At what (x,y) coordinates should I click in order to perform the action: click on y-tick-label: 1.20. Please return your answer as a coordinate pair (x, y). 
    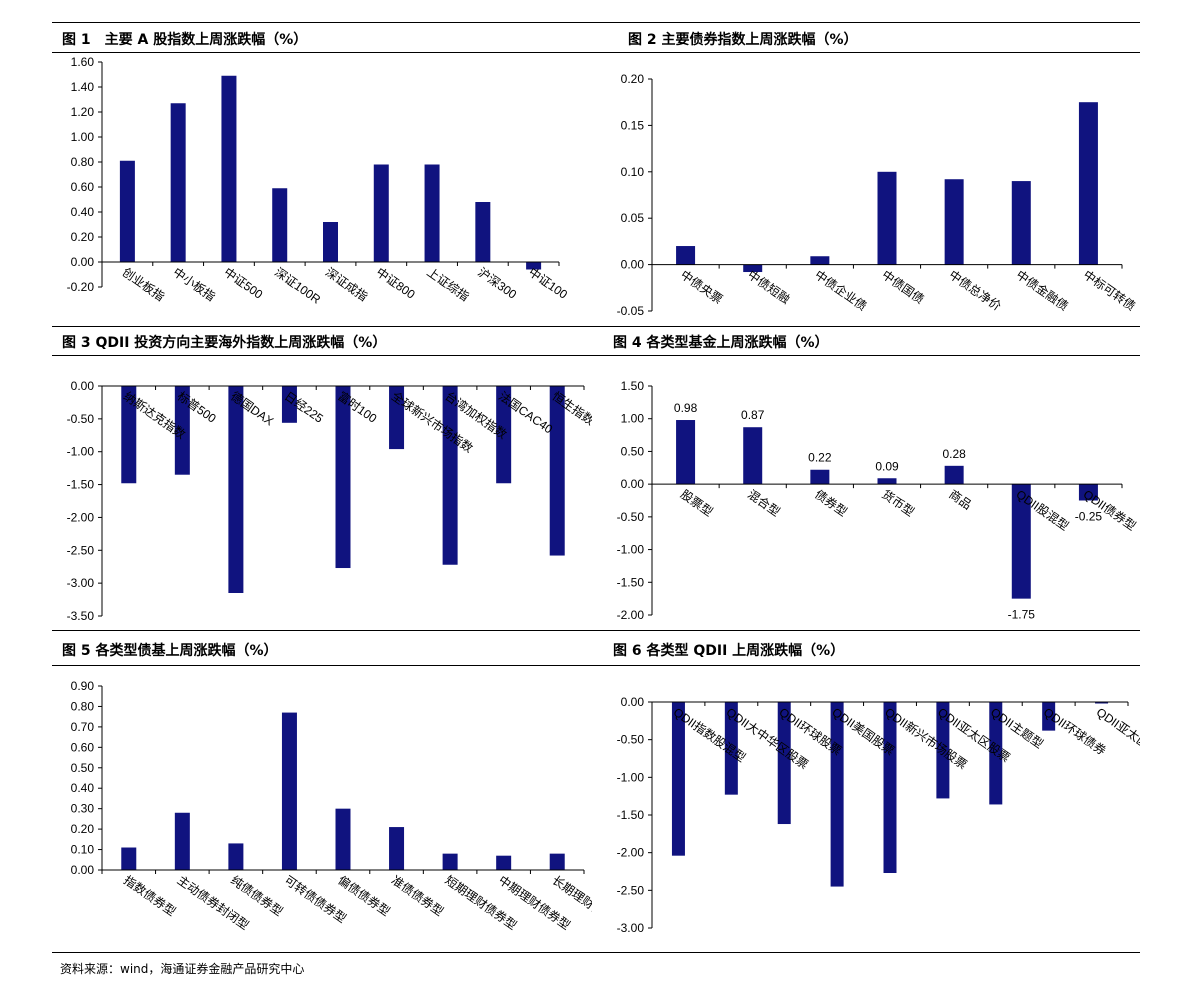
    Looking at the image, I should click on (83, 112).